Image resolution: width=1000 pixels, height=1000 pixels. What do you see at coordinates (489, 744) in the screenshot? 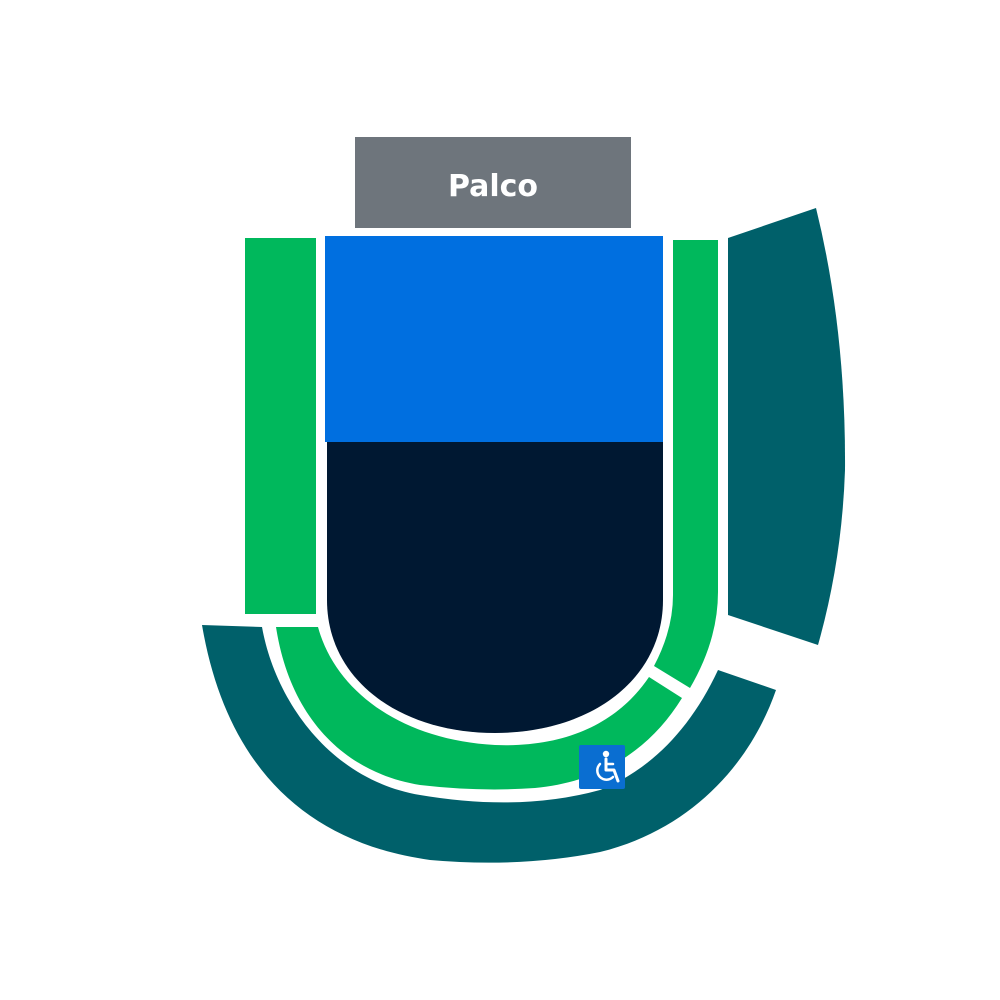
I see `upper-tier-bottom-section` at bounding box center [489, 744].